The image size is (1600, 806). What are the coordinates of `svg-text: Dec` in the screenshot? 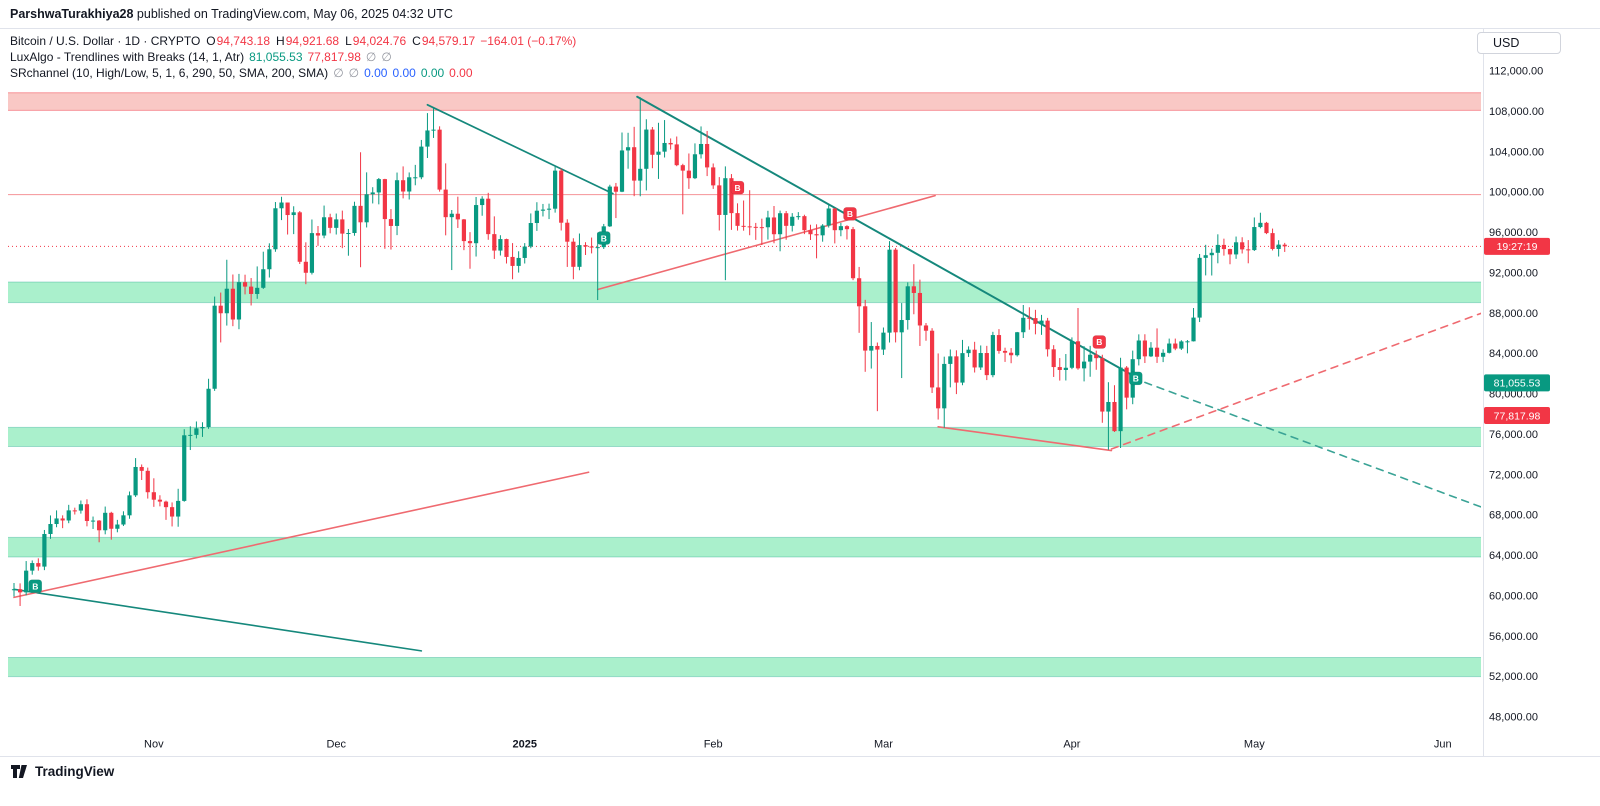 It's located at (336, 745).